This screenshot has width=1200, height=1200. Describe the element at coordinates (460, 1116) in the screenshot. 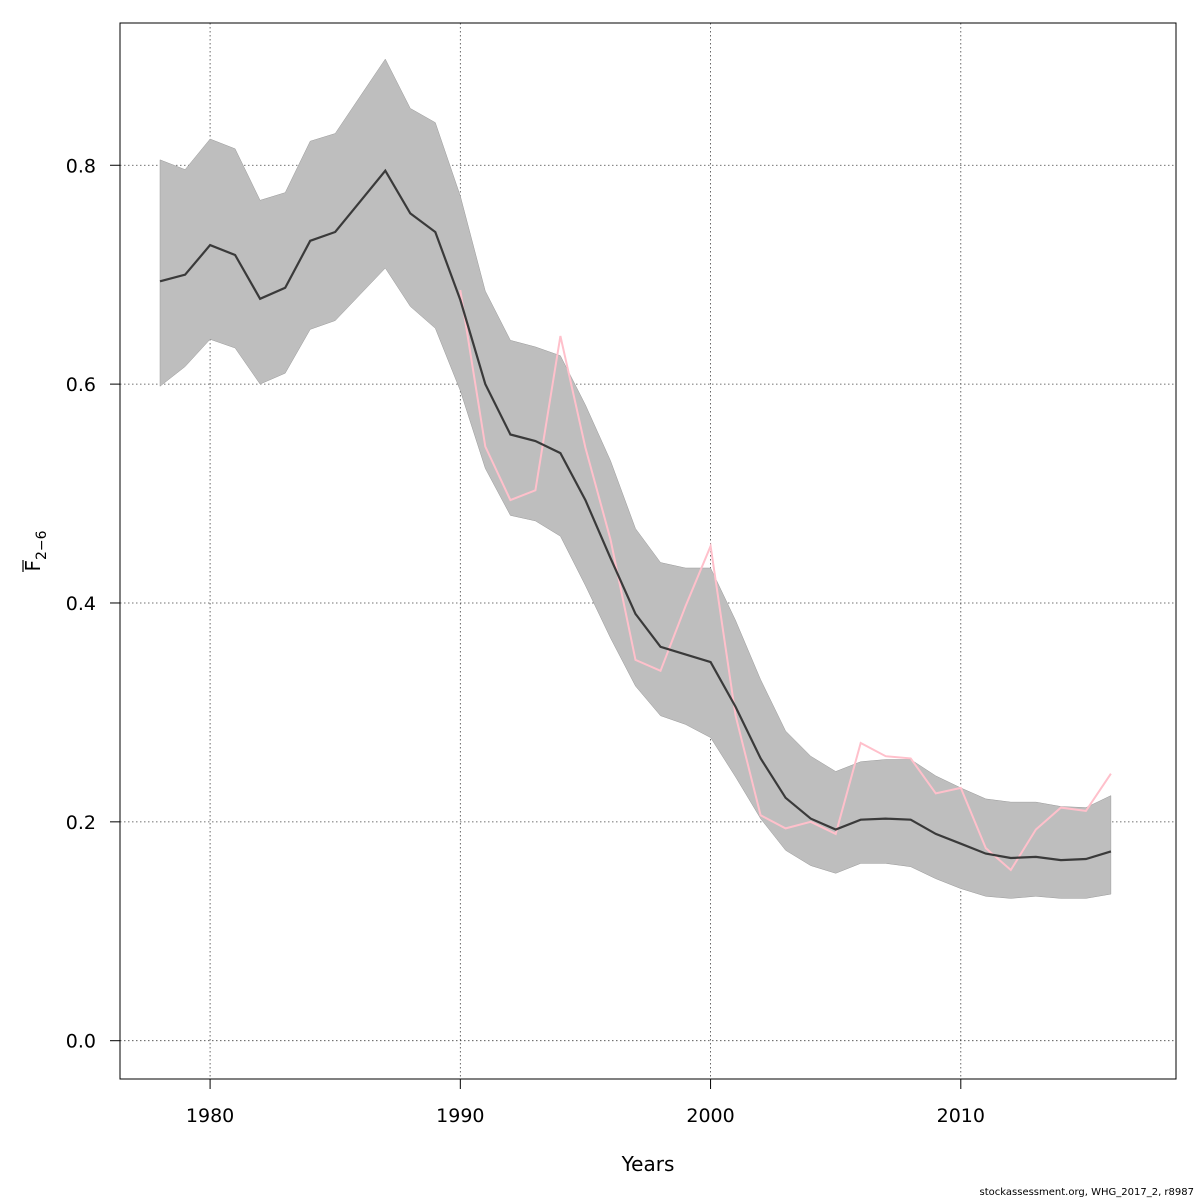

I see `x-tick-label: 1990` at that location.